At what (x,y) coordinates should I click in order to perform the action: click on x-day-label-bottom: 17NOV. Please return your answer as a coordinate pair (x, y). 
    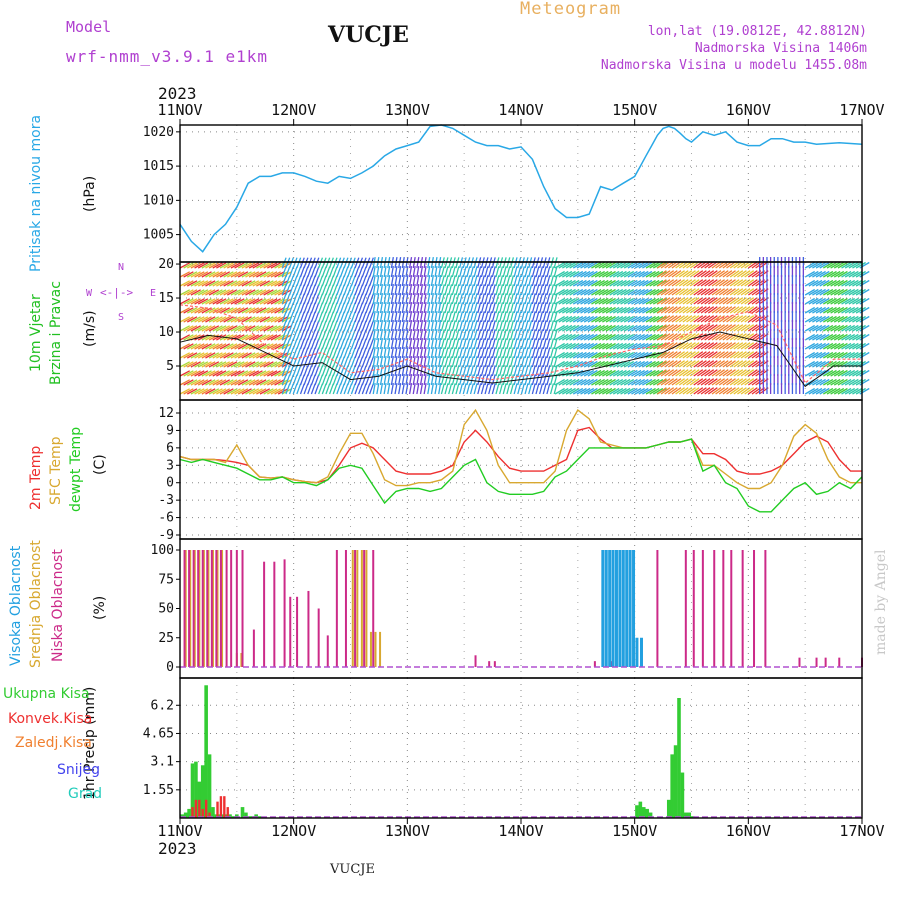
    Looking at the image, I should click on (861, 831).